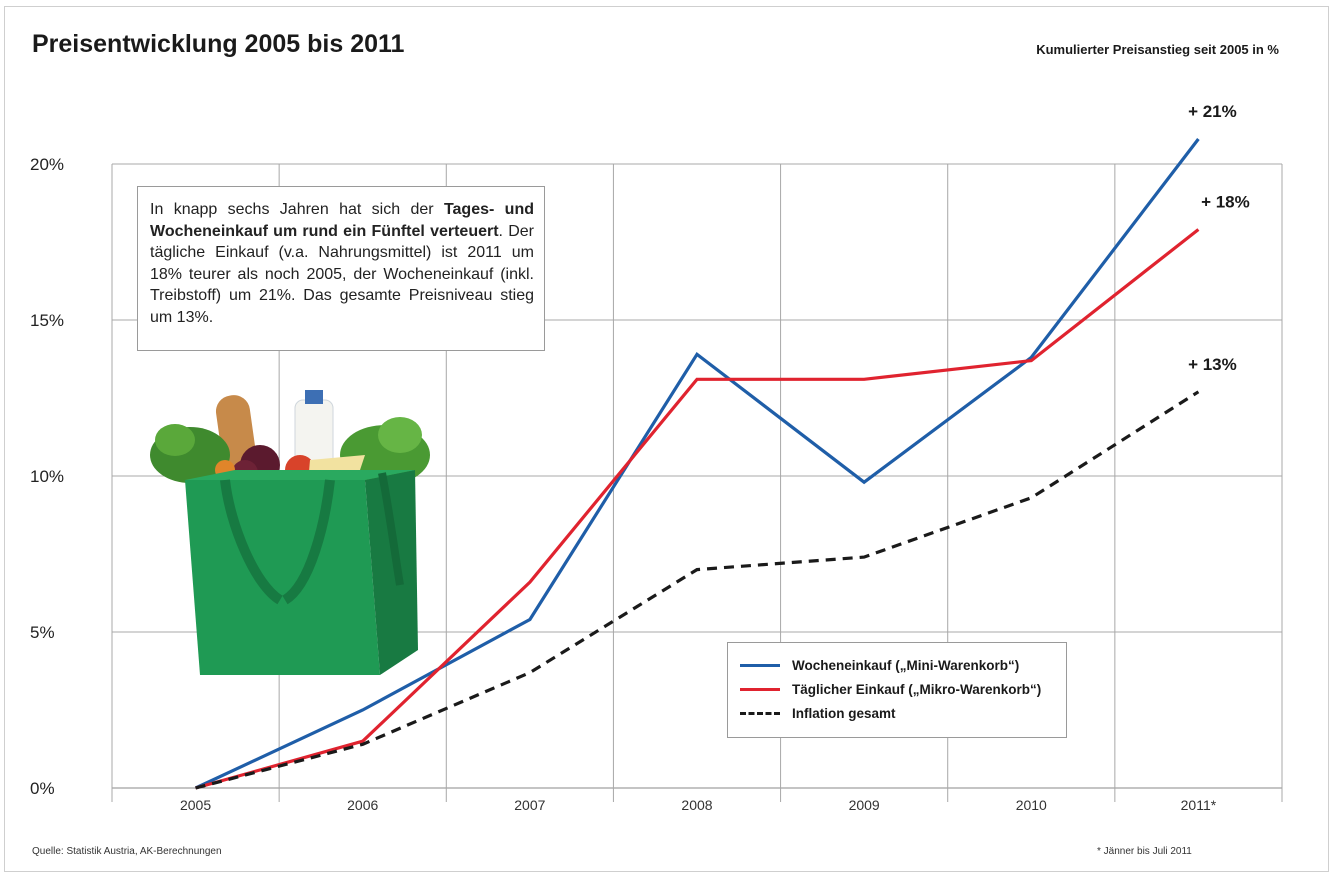 The image size is (1335, 878). I want to click on x-tick-label: 2011*, so click(1199, 805).